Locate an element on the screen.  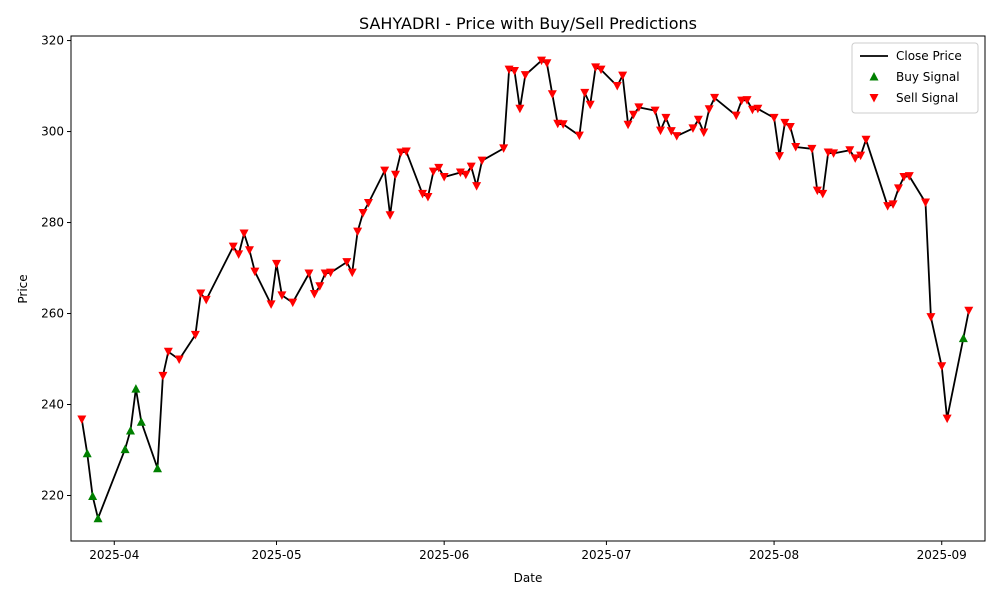
y-axis-title: Price is located at coordinates (23, 288).